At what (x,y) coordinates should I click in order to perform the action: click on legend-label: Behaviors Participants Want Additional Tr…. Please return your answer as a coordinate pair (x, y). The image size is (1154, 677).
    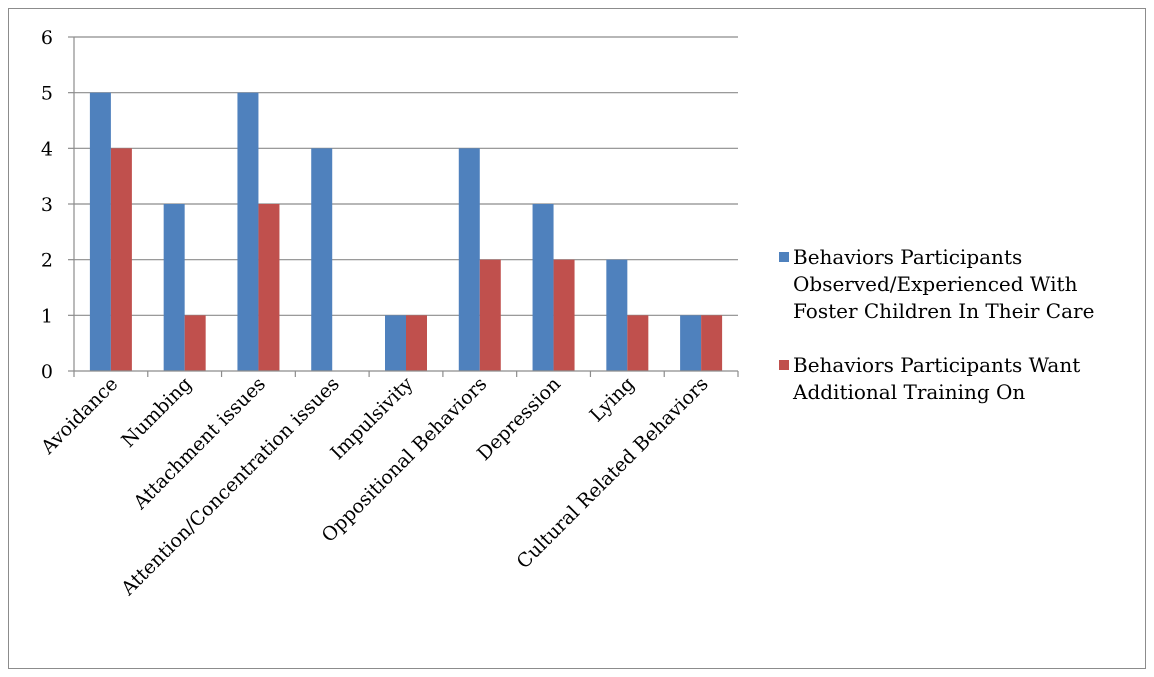
    Looking at the image, I should click on (936, 378).